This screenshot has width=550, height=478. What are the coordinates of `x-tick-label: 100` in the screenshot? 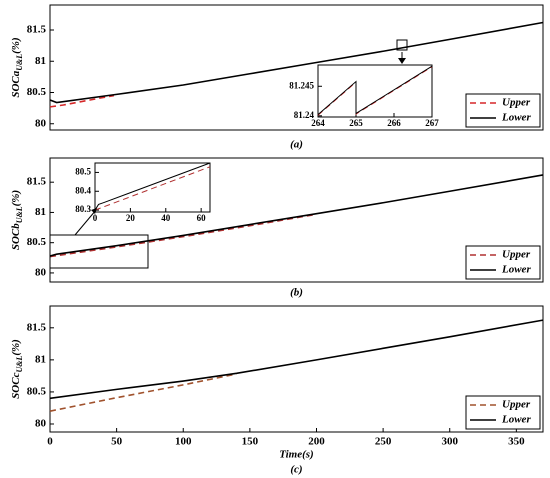 It's located at (183, 442).